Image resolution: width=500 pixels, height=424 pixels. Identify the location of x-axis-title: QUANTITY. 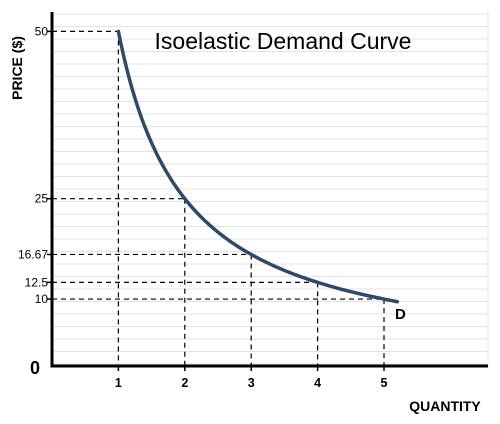
(445, 406).